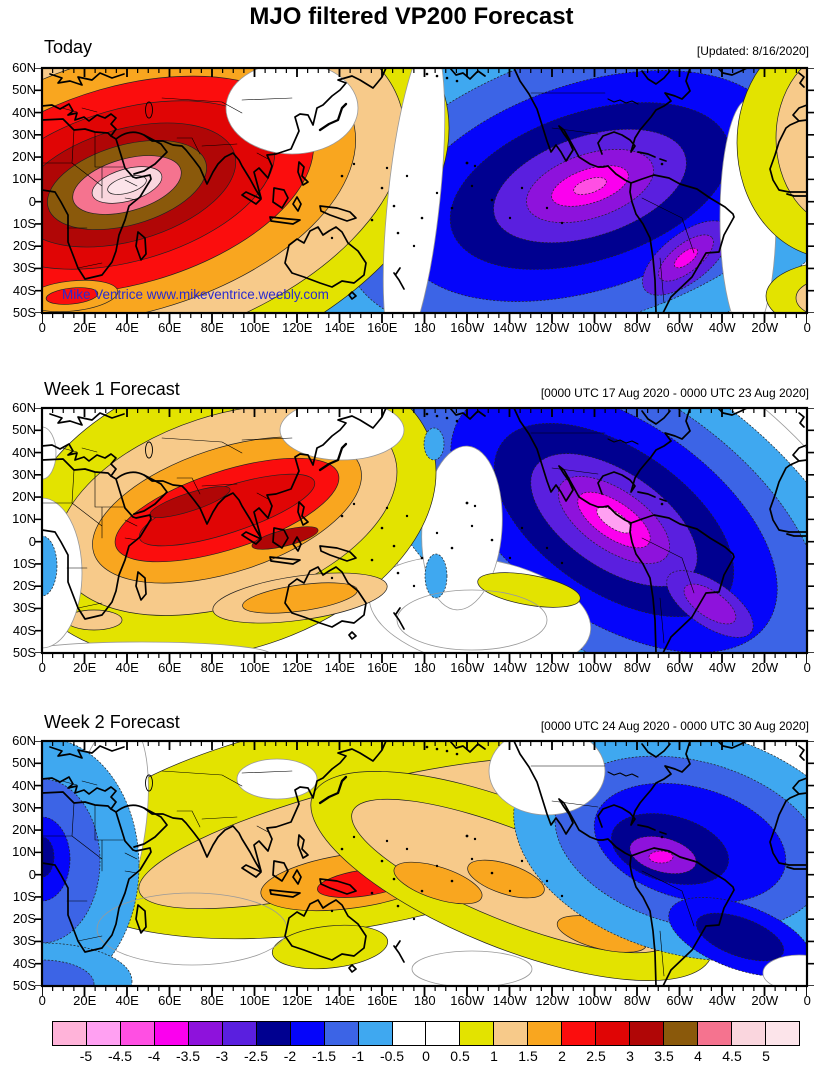 This screenshot has height=1067, width=823. Describe the element at coordinates (32, 201) in the screenshot. I see `lat-tick-label: 0` at that location.